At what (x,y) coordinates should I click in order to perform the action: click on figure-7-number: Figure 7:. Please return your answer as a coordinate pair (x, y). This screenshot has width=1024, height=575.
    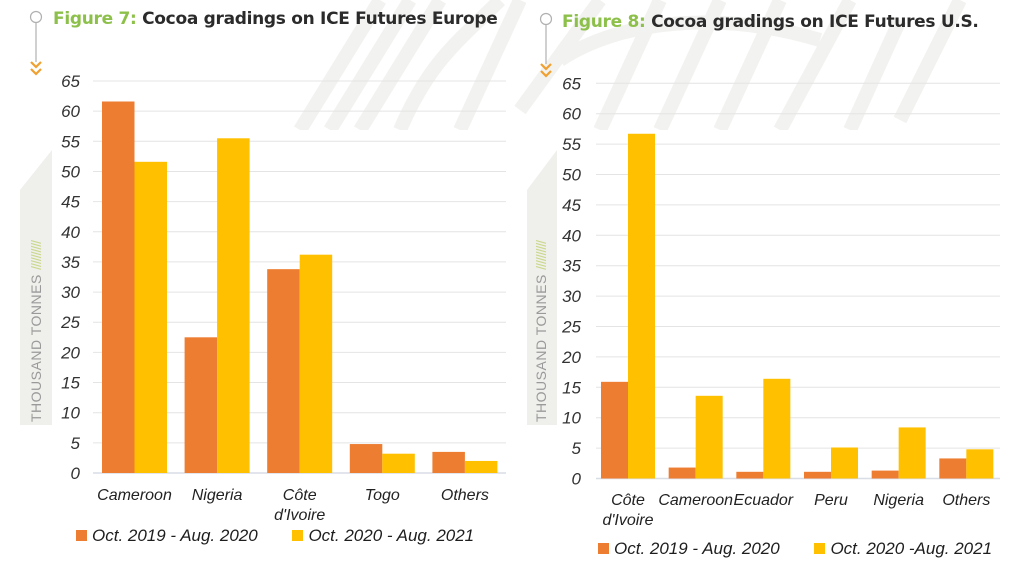
    Looking at the image, I should click on (95, 19).